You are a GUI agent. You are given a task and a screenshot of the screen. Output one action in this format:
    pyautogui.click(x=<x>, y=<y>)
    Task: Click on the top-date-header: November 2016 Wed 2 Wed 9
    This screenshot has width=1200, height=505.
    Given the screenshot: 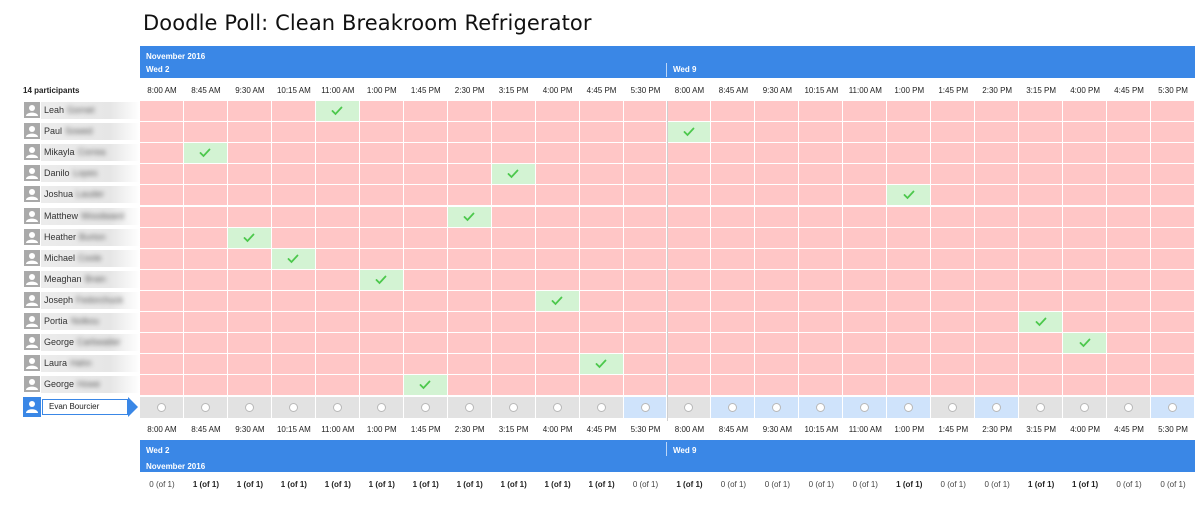 What is the action you would take?
    pyautogui.click(x=667, y=62)
    